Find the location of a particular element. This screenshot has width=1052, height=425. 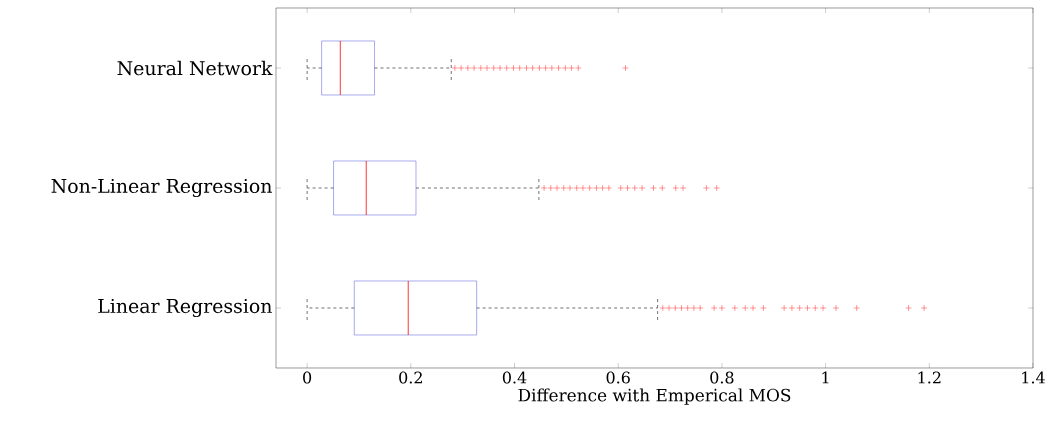

x-tick-label: 0 is located at coordinates (307, 377).